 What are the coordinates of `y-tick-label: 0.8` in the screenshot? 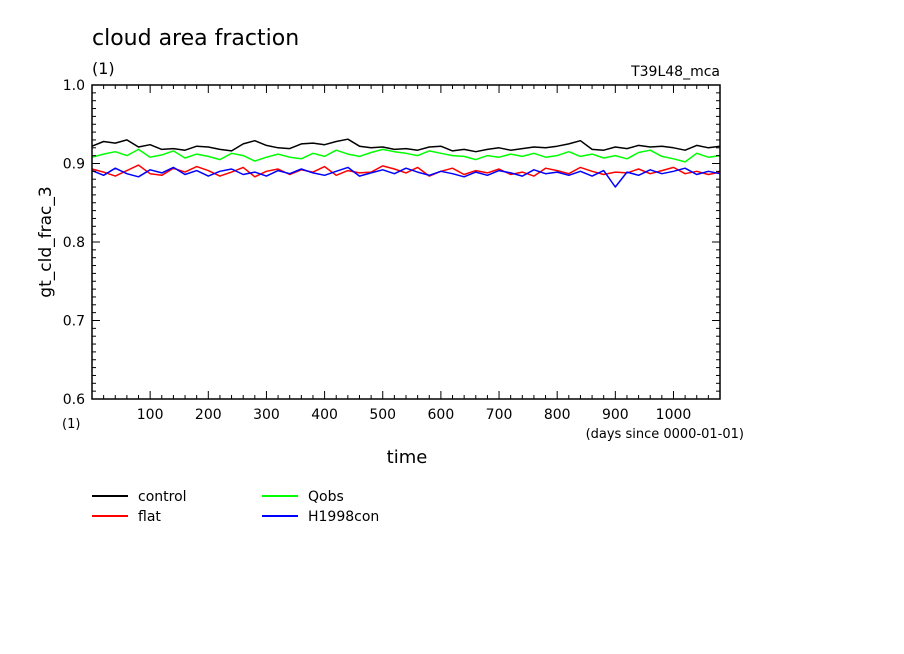 It's located at (74, 243).